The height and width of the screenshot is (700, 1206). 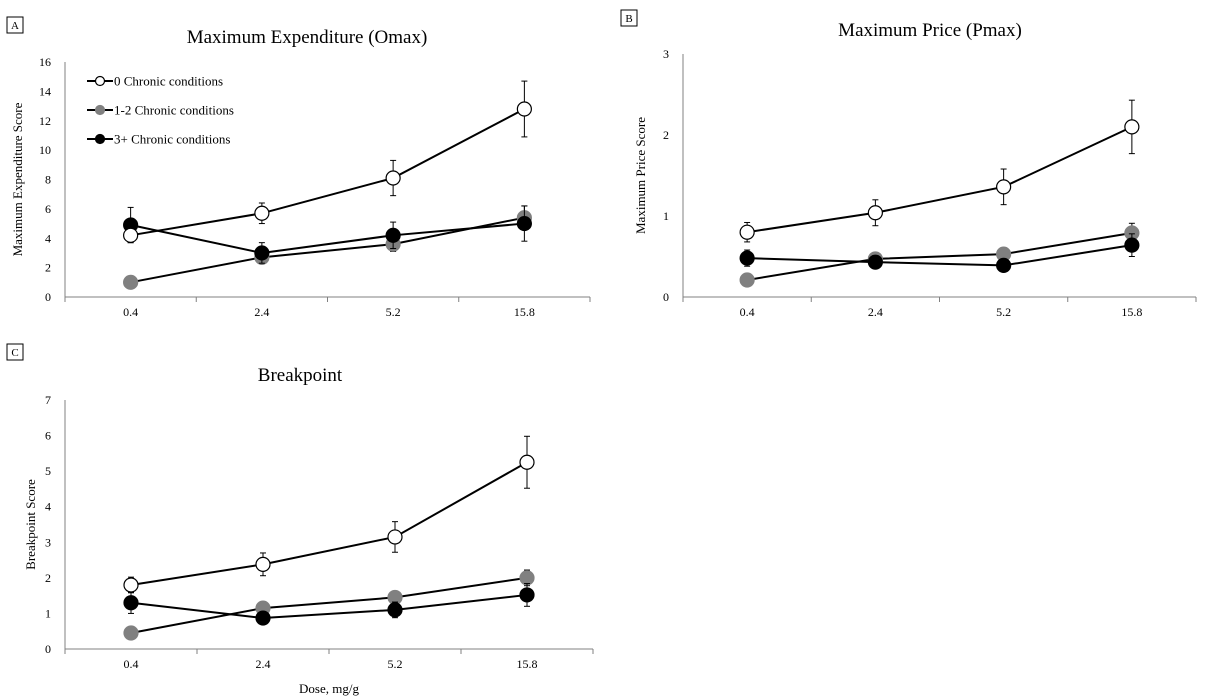 I want to click on x-axis-label: Dose, mg/g, so click(x=329, y=688).